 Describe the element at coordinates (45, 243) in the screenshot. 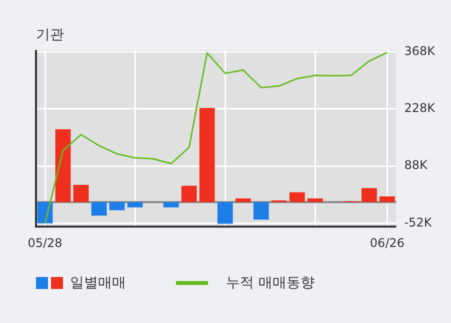

I see `x-tick-label: 05/28` at that location.